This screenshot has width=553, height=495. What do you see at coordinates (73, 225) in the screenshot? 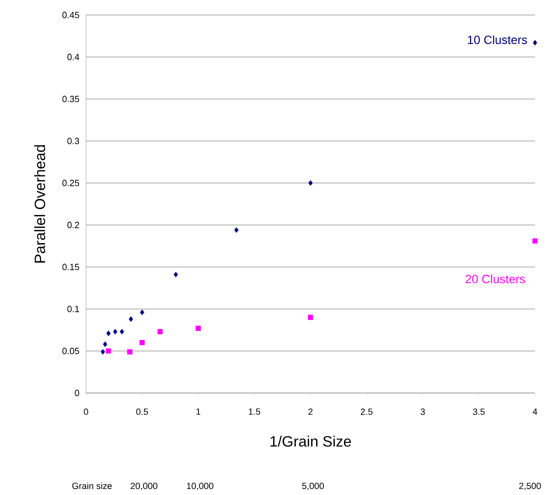
I see `y-tick-label: 0.2` at bounding box center [73, 225].